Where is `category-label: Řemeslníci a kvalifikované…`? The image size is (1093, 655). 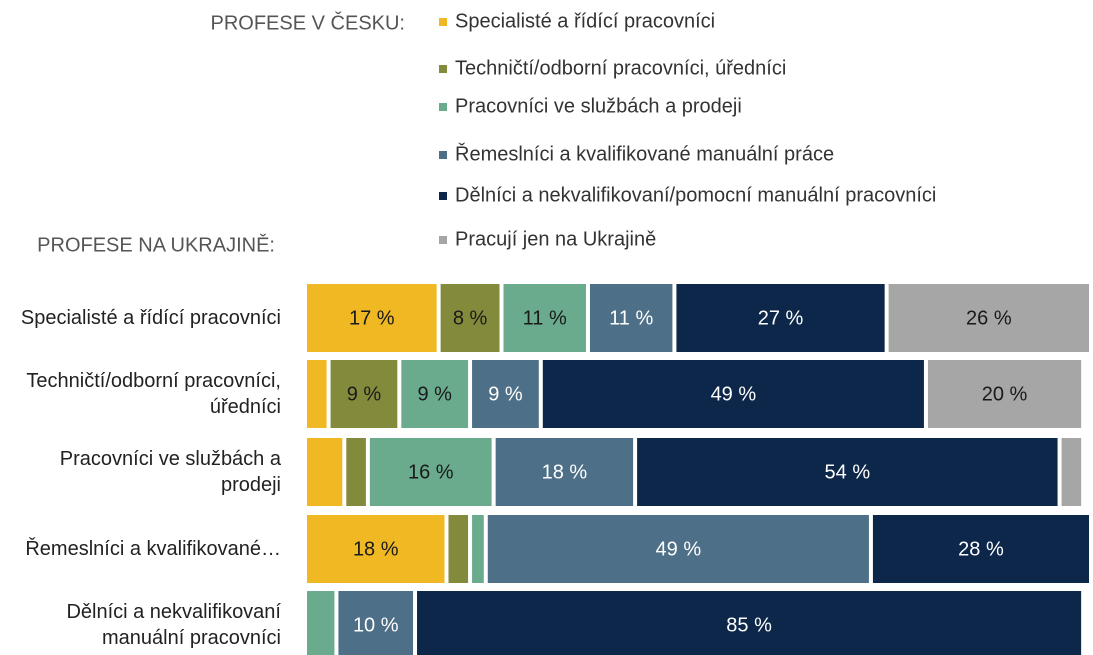 category-label: Řemeslníci a kvalifikované… is located at coordinates (153, 549).